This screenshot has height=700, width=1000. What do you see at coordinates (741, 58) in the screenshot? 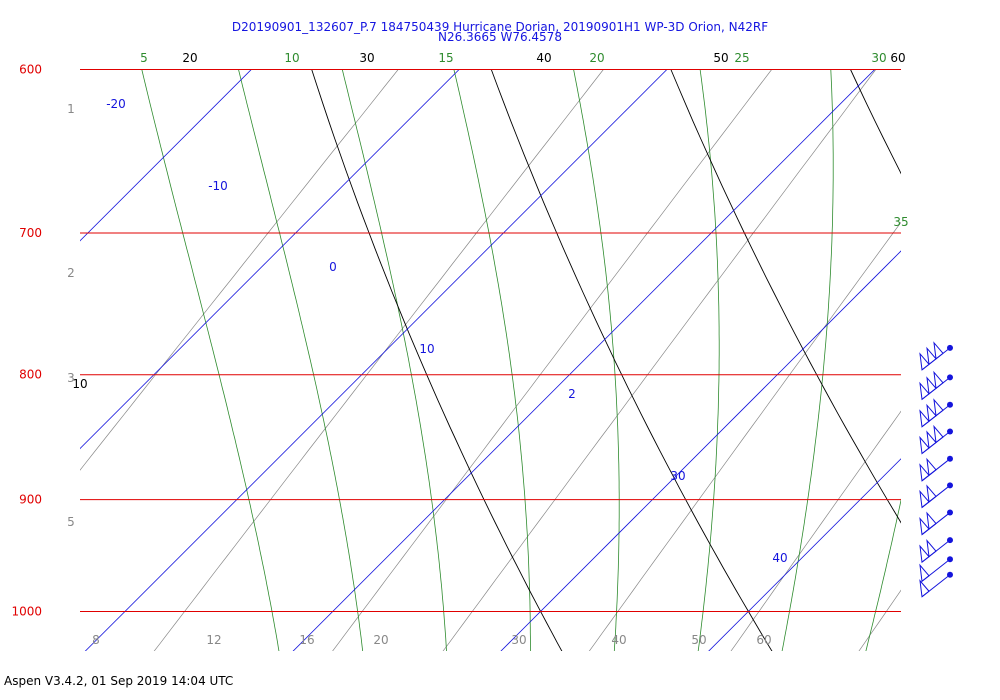
I see `moist-adiabat-label: 25` at bounding box center [741, 58].